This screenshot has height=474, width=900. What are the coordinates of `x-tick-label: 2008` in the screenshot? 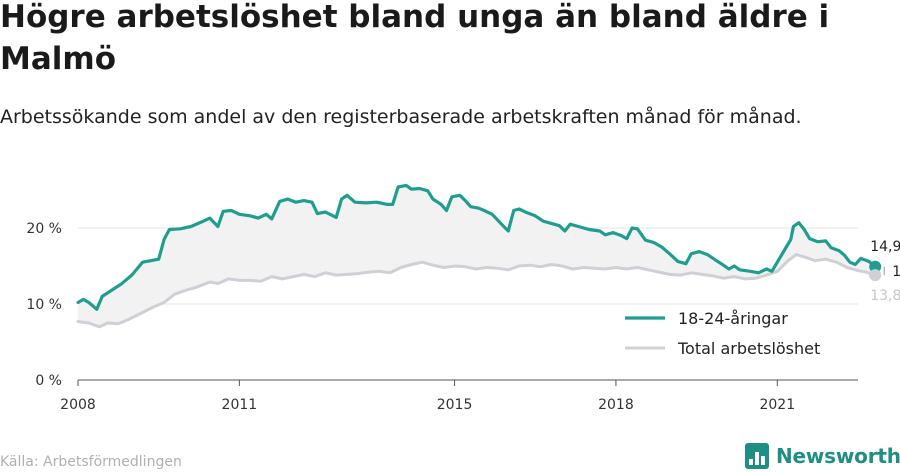 It's located at (78, 405).